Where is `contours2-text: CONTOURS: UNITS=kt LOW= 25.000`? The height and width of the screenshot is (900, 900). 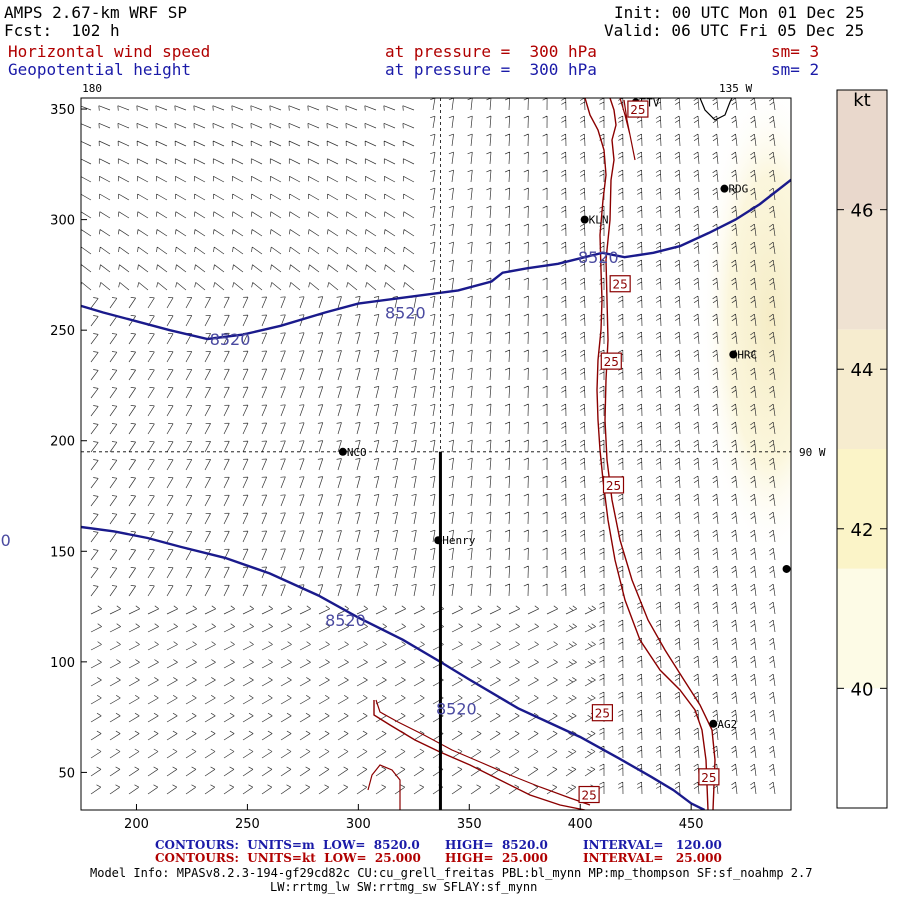
contours2-text: CONTOURS: UNITS=kt LOW= 25.000 is located at coordinates (288, 858).